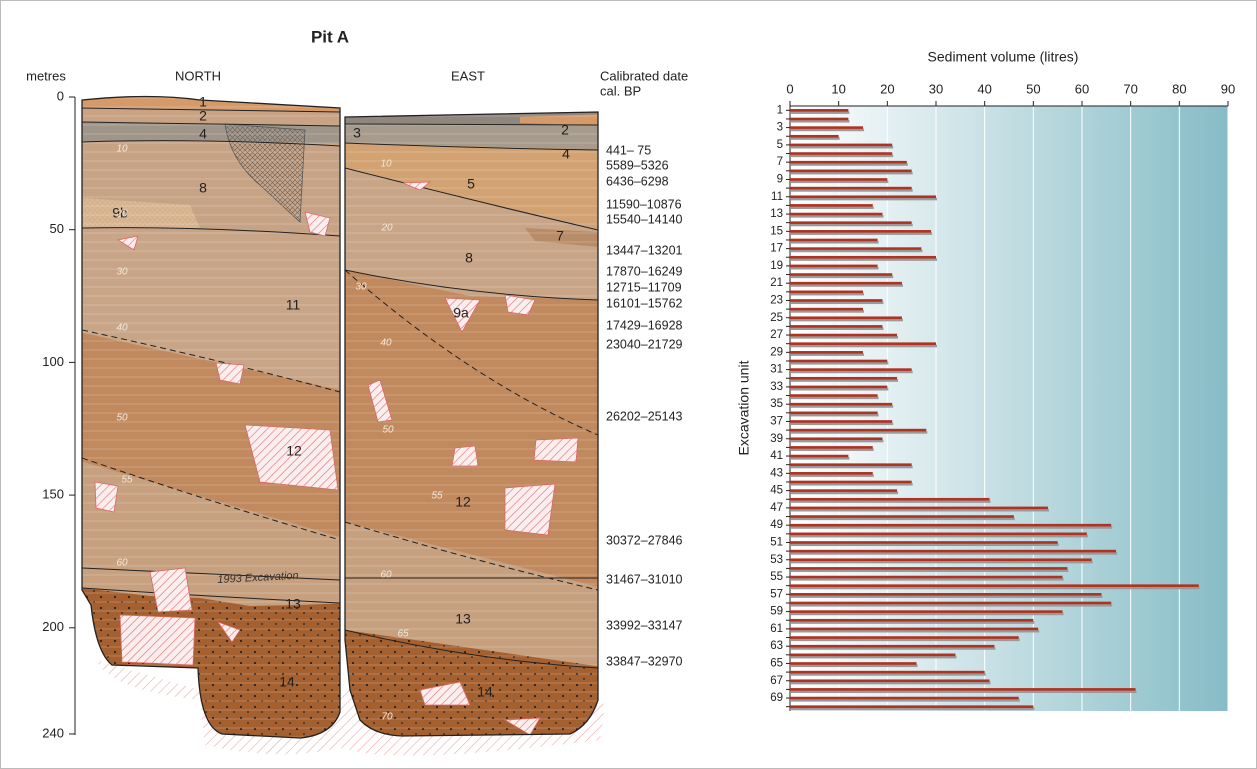 The image size is (1257, 769). I want to click on y-tick-label: 55, so click(776, 577).